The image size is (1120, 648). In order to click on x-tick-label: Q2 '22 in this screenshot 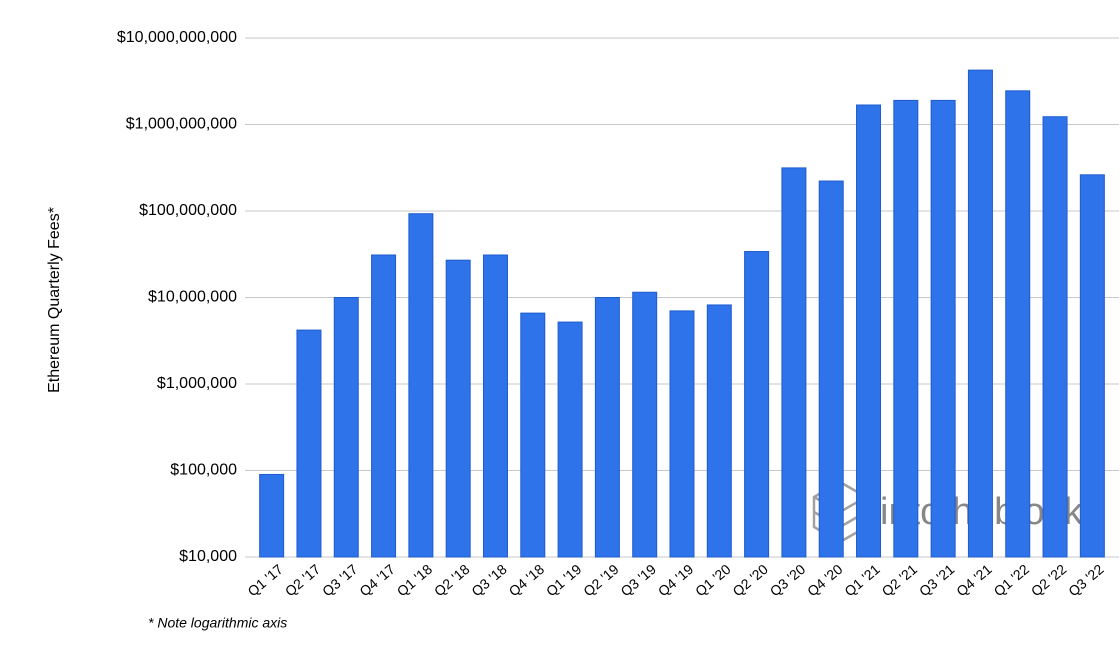, I will do `click(1049, 580)`.